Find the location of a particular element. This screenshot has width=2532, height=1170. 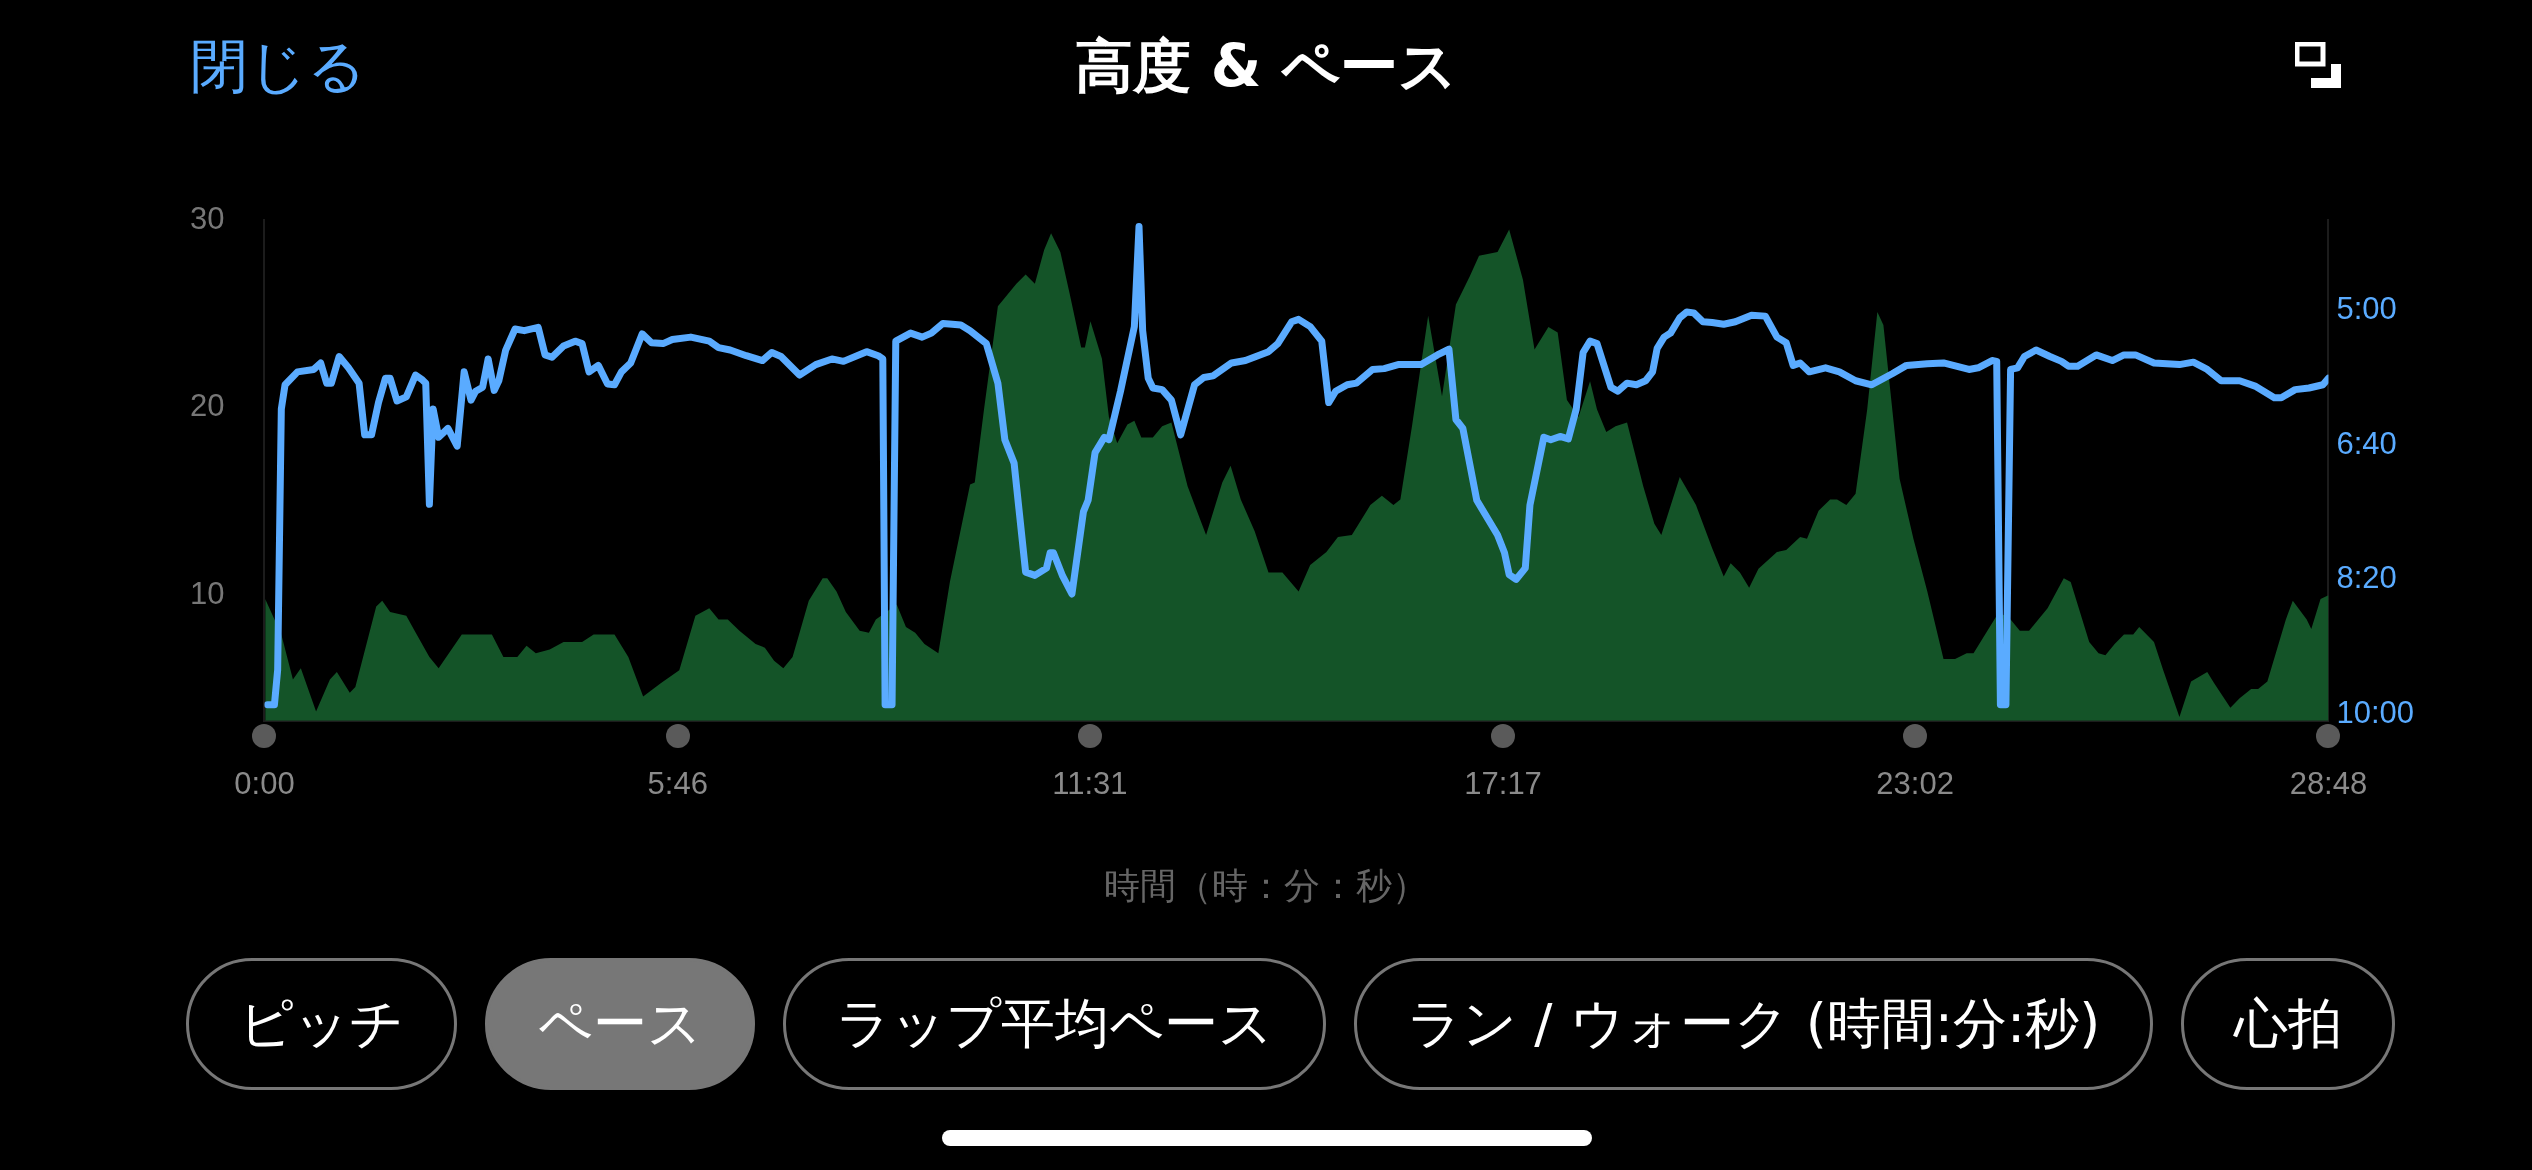

y2-tick-label: 8:20 is located at coordinates (2366, 578).